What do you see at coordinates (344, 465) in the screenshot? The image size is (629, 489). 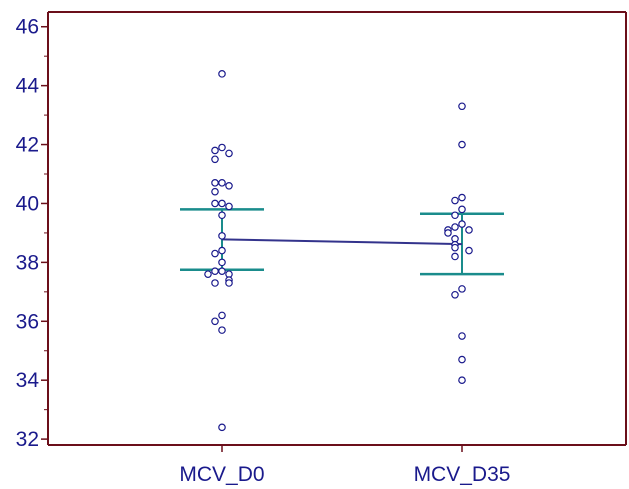 I see `x-axis-ticks: MCV_D0 MCV_D35` at bounding box center [344, 465].